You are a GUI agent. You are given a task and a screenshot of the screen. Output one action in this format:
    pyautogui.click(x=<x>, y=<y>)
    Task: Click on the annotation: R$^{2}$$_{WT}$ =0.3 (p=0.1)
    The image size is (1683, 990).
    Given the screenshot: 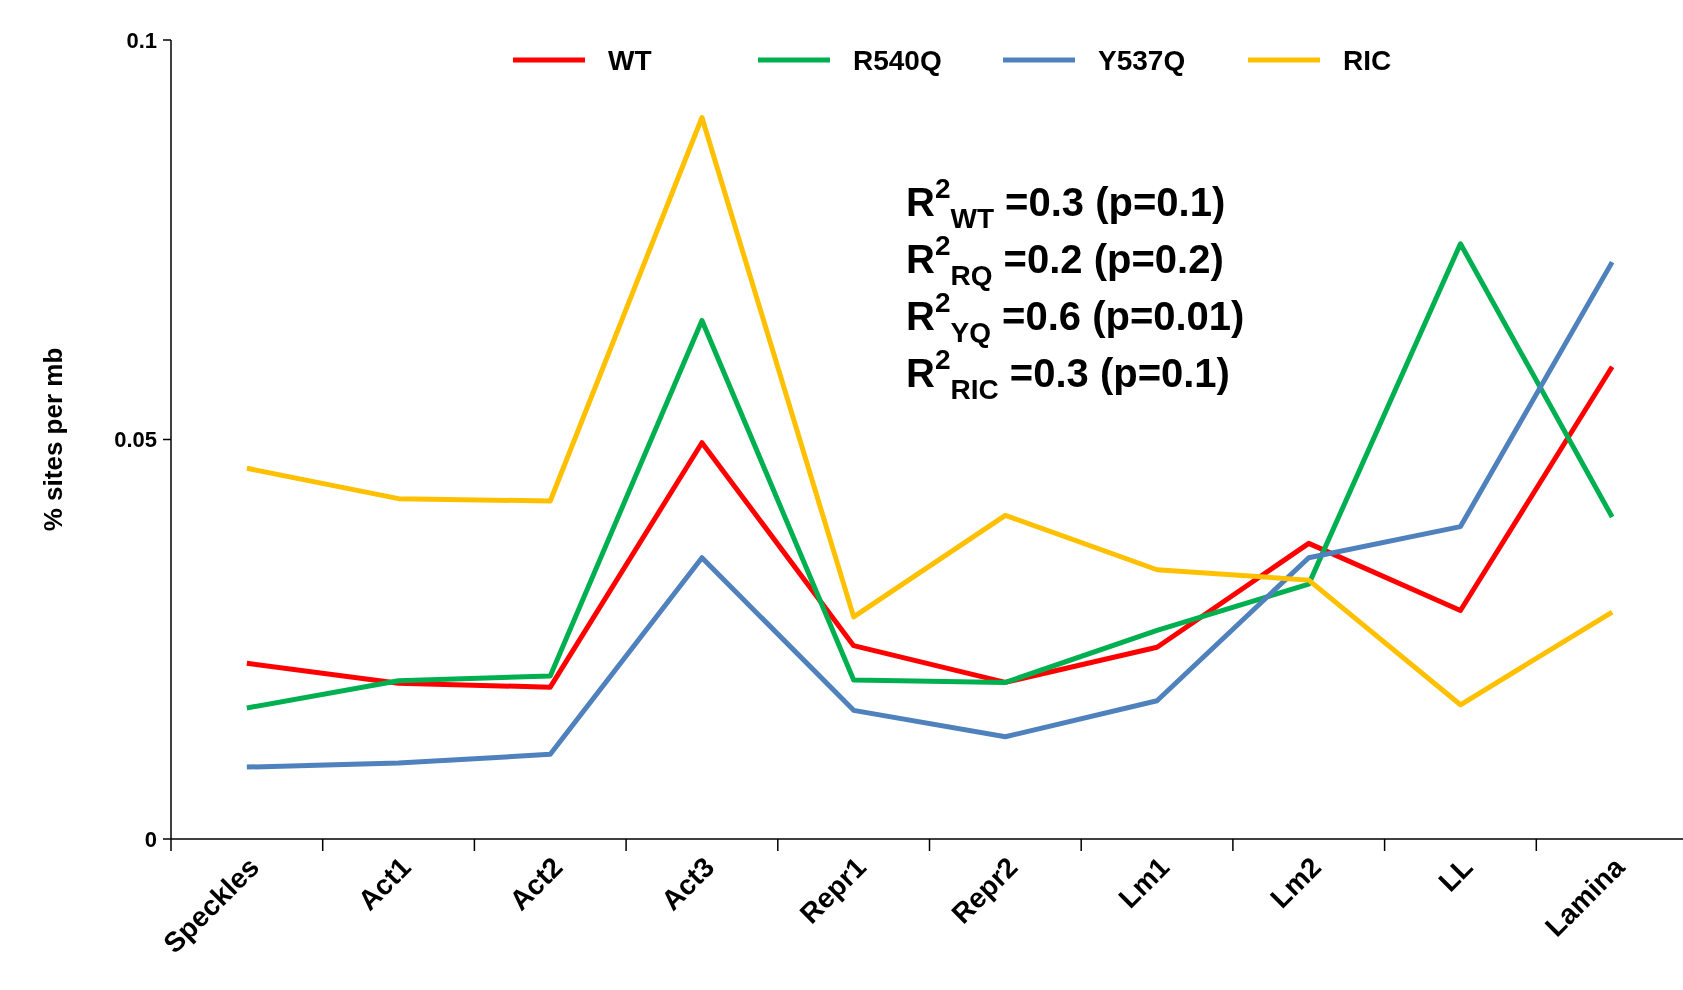 What is the action you would take?
    pyautogui.click(x=1066, y=203)
    